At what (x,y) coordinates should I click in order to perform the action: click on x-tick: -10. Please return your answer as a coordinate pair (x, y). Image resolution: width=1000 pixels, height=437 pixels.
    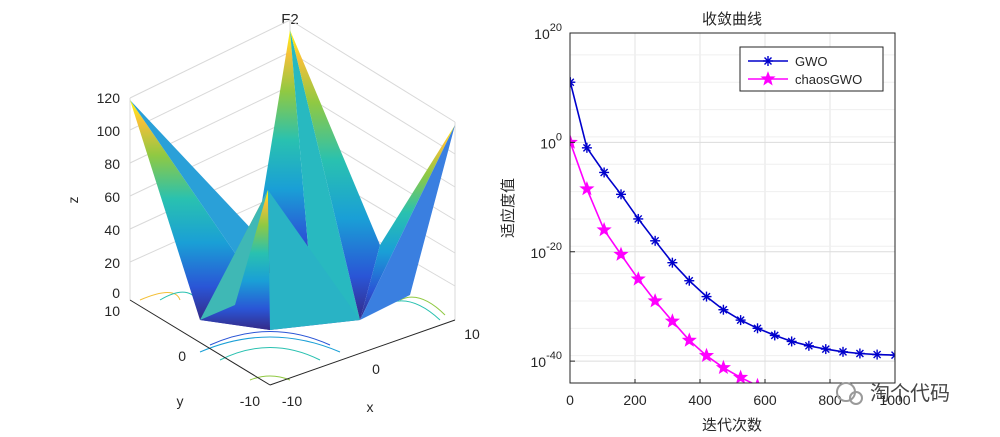
    Looking at the image, I should click on (292, 401).